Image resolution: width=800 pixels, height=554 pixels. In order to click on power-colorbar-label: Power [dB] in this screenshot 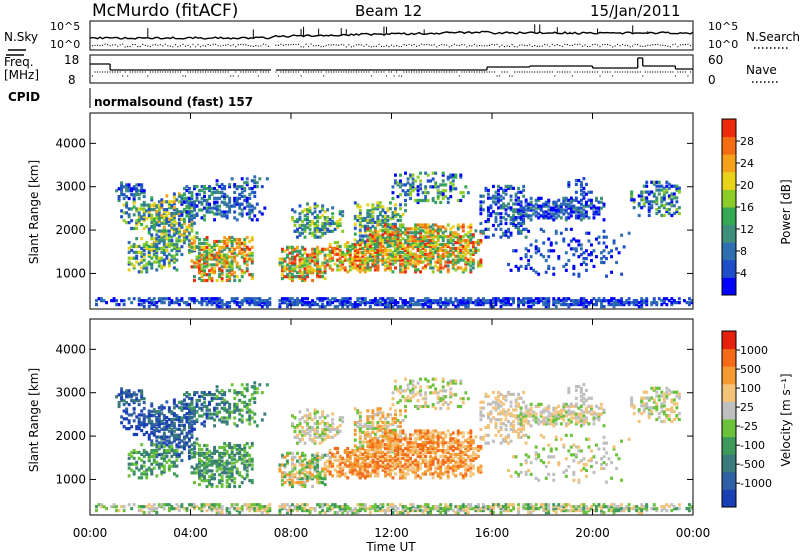, I will do `click(786, 211)`.